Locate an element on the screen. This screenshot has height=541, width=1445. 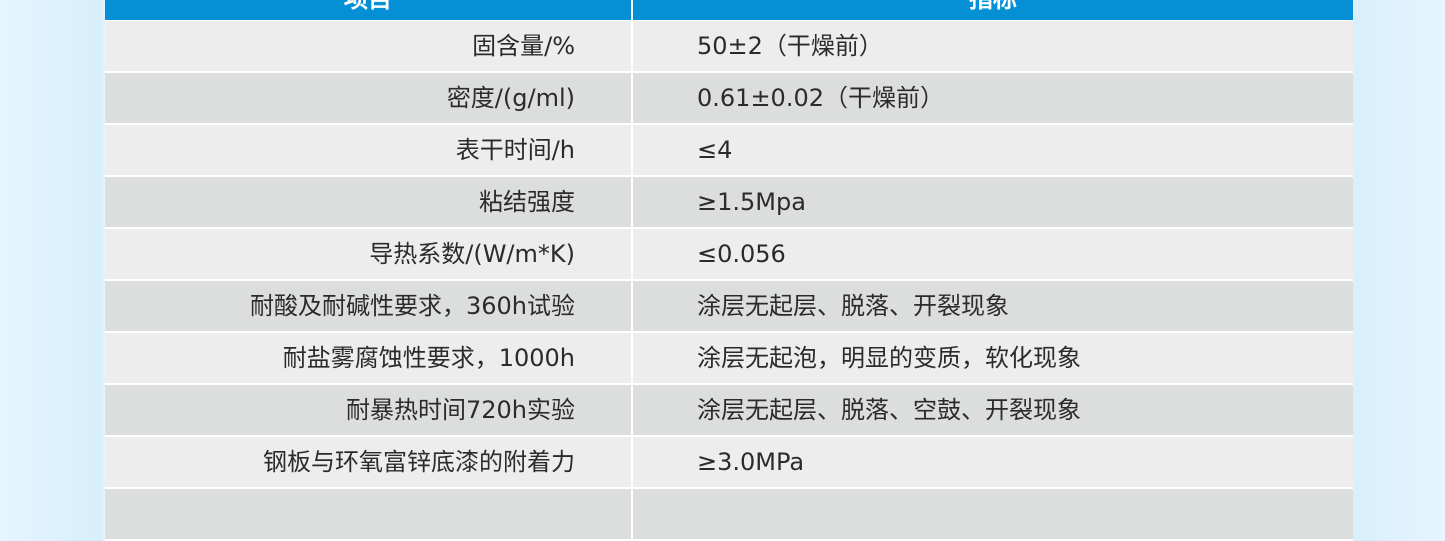
table-row: 表干时间/h ≤4 is located at coordinates (729, 151).